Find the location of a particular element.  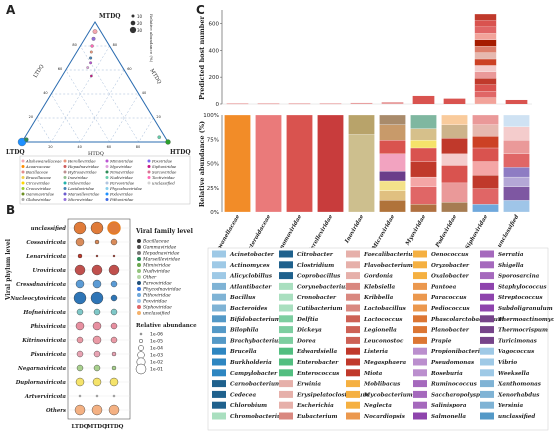

legend-label: Parvoviridae is located at coordinates (122, 183).